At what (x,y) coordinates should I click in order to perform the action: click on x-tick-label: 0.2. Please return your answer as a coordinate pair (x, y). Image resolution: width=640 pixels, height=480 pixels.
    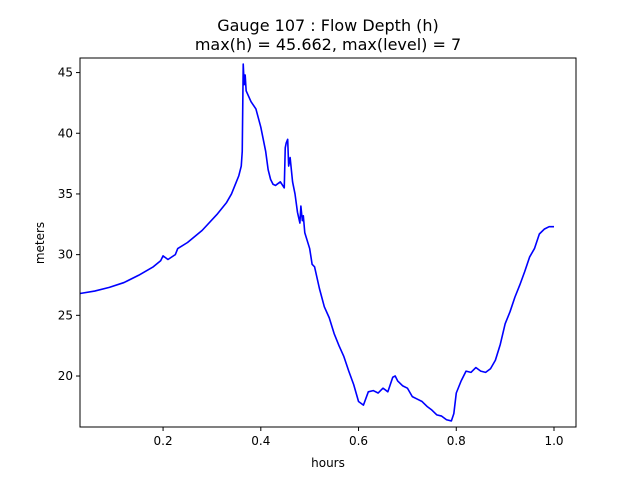
    Looking at the image, I should click on (163, 441).